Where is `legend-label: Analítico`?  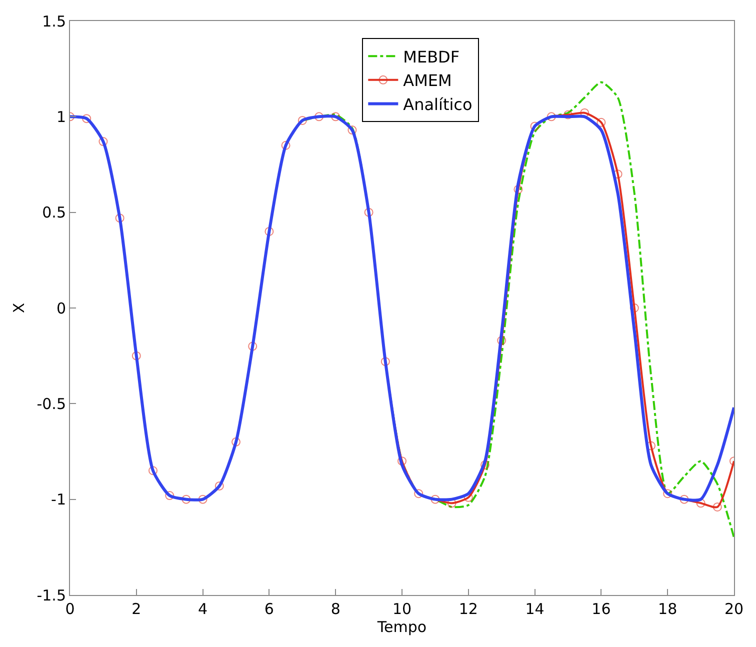 legend-label: Analítico is located at coordinates (437, 104).